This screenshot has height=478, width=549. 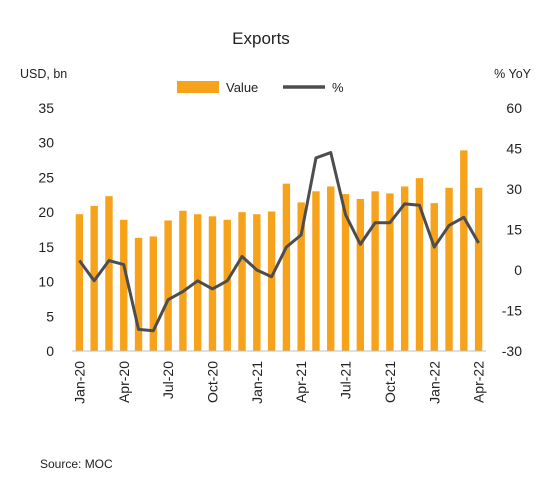 I want to click on left-axis-title: USD, bn, so click(x=43, y=74).